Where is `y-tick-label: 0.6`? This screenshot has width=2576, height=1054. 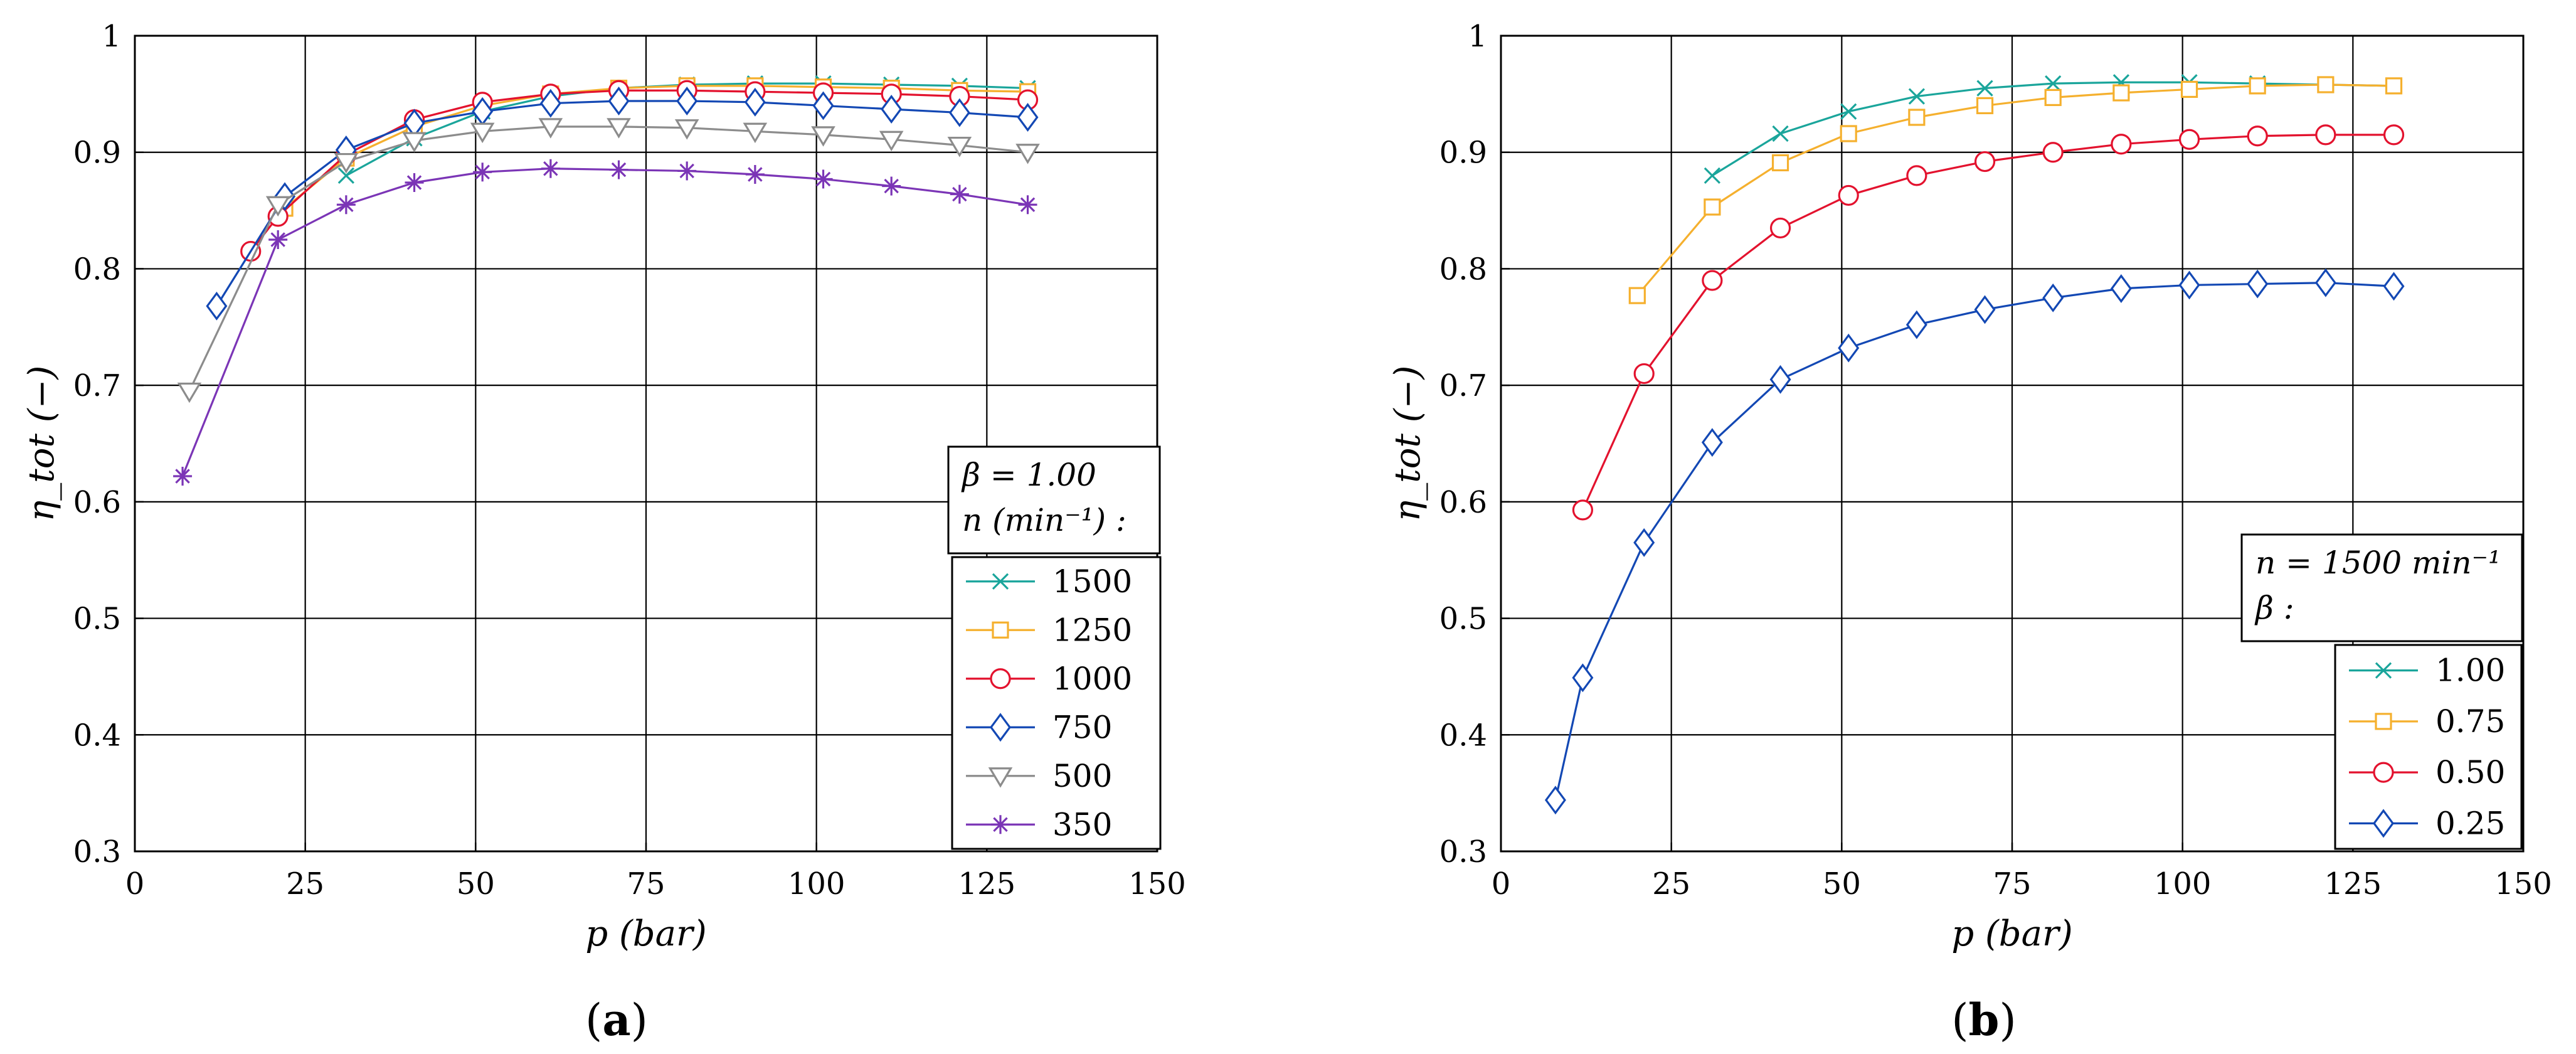 y-tick-label: 0.6 is located at coordinates (97, 502).